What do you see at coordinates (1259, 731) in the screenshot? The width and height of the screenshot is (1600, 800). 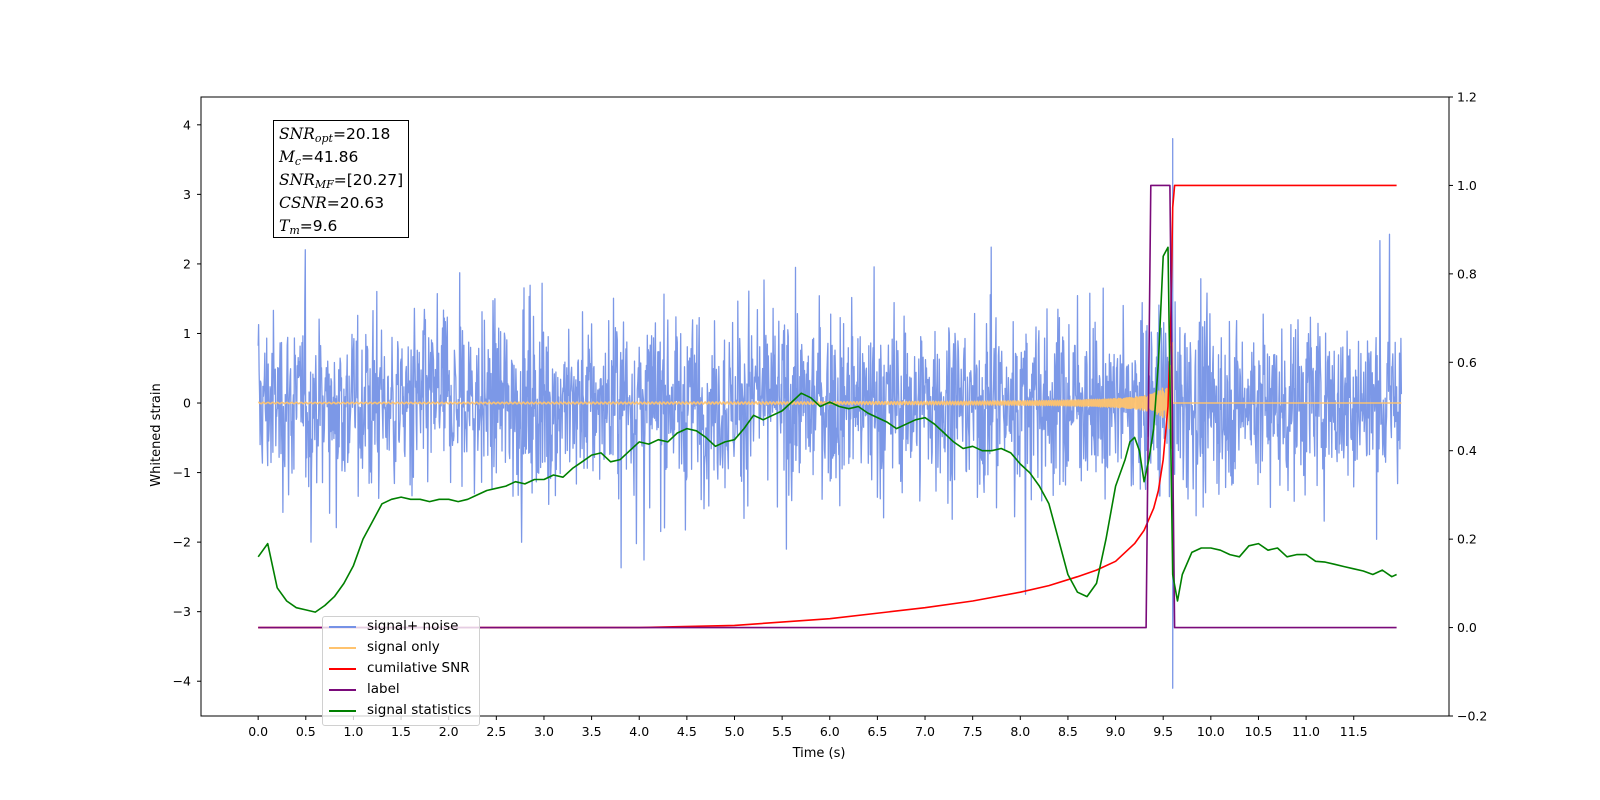 I see `x-tick-label: 10.5` at bounding box center [1259, 731].